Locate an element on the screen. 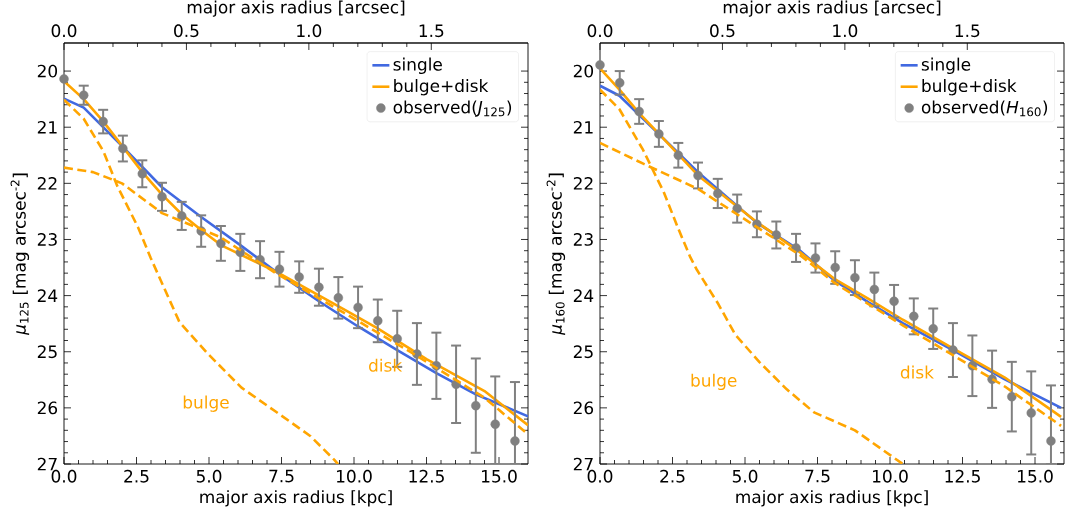 The width and height of the screenshot is (1069, 516). y-axis-title: μ$_{160}$ [mag arcsec$^{-2}$] is located at coordinates (556, 254).